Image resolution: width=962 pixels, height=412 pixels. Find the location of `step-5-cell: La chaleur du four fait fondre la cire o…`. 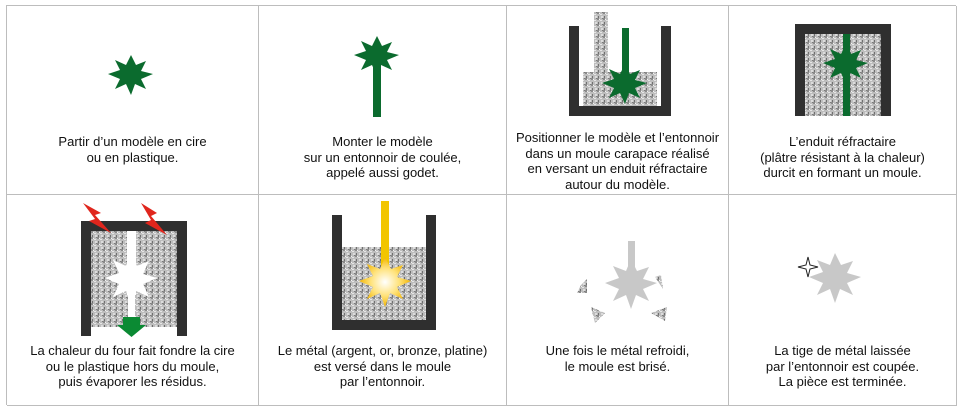

step-5-cell: La chaleur du four fait fondre la cire o… is located at coordinates (133, 300).